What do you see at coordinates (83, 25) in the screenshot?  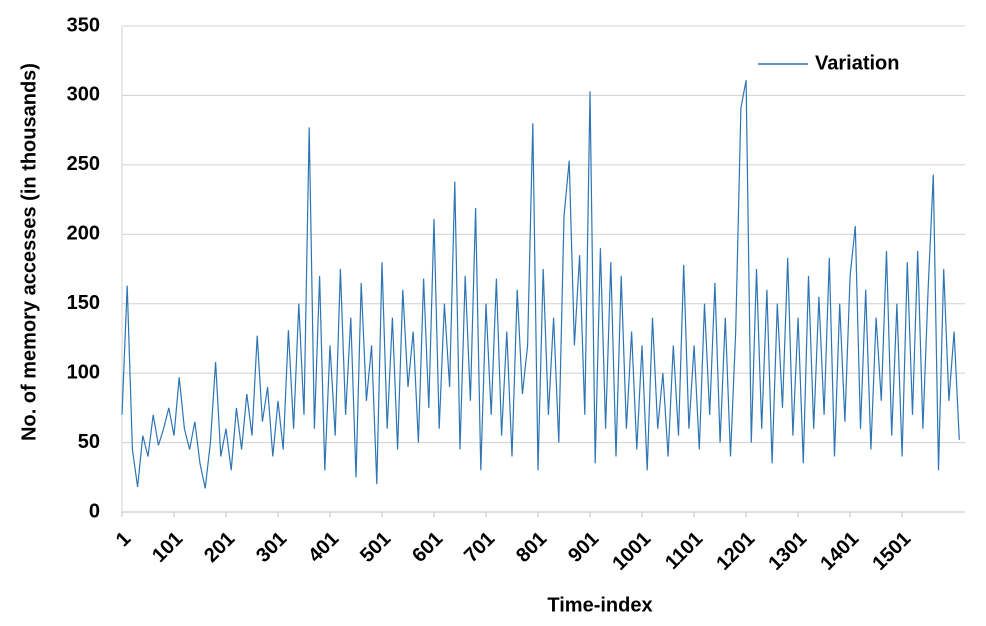 I see `y-tick-label: 350` at bounding box center [83, 25].